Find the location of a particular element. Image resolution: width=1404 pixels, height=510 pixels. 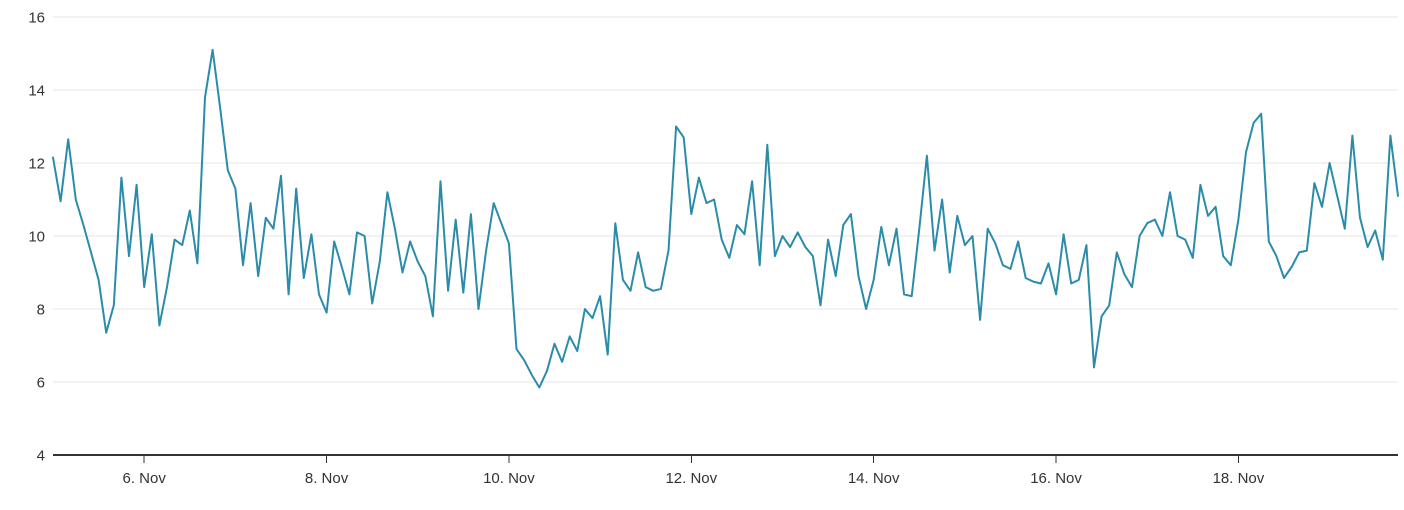

y-tick-label: 4 is located at coordinates (41, 456).